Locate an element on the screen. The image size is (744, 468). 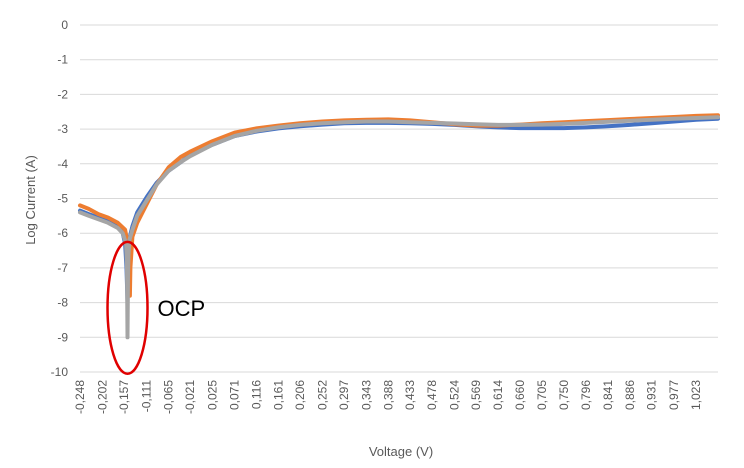
x-tick-label: 0,297 is located at coordinates (344, 395).